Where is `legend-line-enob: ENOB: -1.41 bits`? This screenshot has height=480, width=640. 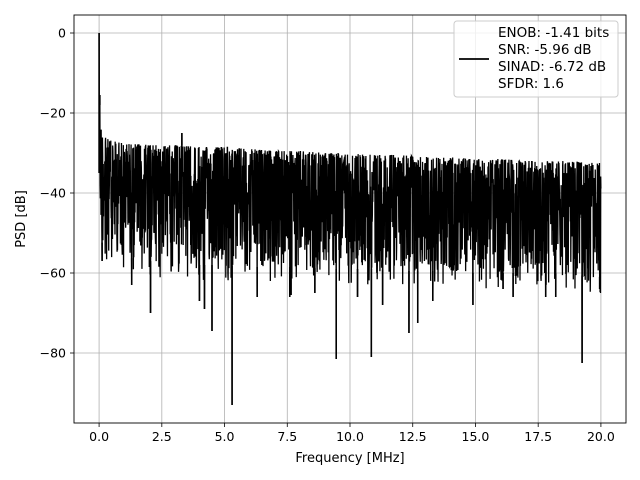
legend-line-enob: ENOB: -1.41 bits is located at coordinates (553, 33).